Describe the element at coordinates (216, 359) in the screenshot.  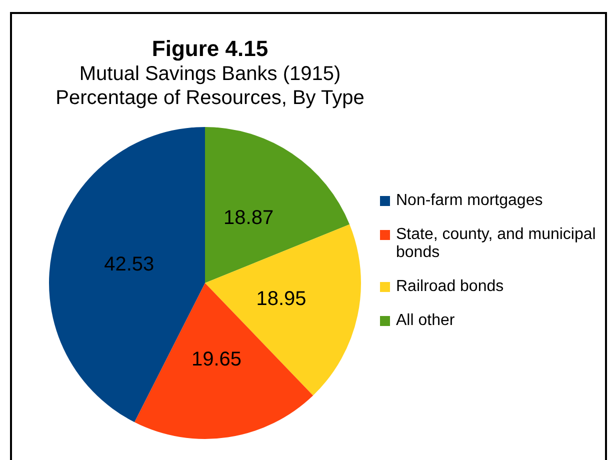
I see `data-label: 19.65` at that location.